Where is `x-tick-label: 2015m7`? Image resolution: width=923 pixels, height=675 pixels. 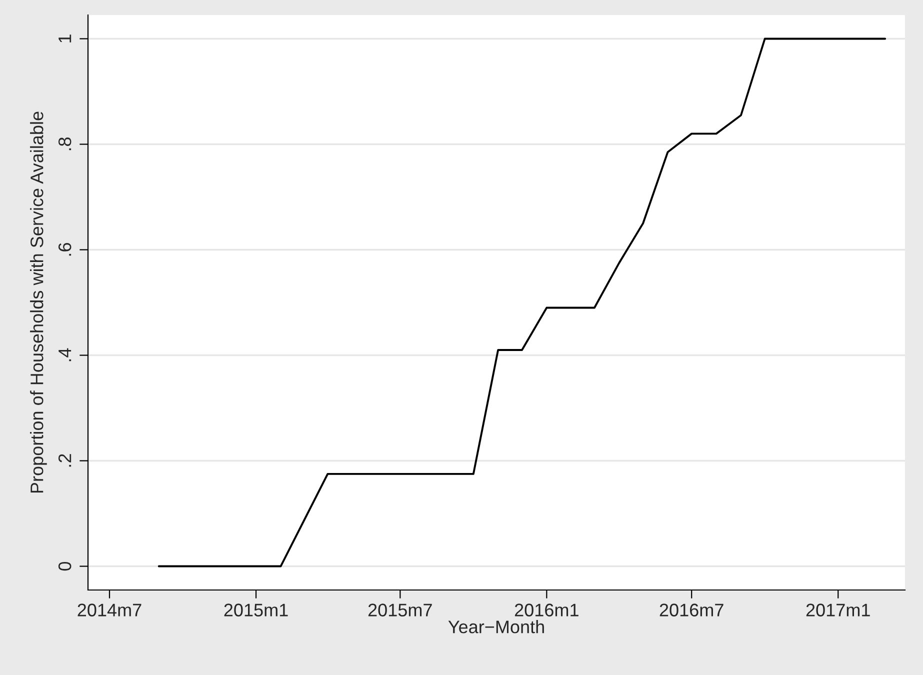 x-tick-label: 2015m7 is located at coordinates (400, 610).